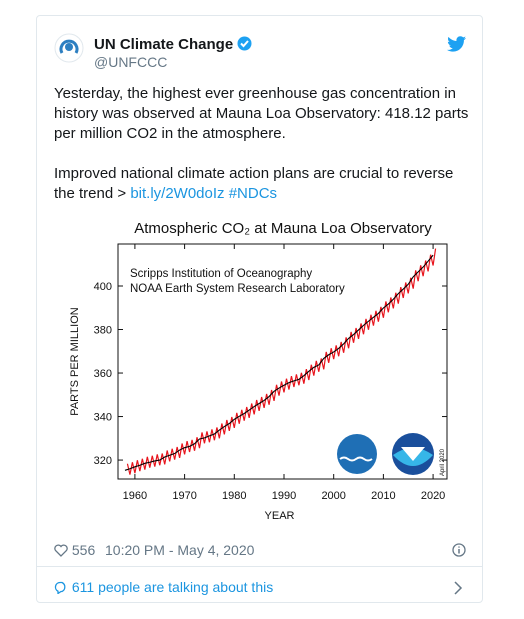 This screenshot has height=619, width=524. What do you see at coordinates (413, 454) in the screenshot?
I see `noaa-logo-wing` at bounding box center [413, 454].